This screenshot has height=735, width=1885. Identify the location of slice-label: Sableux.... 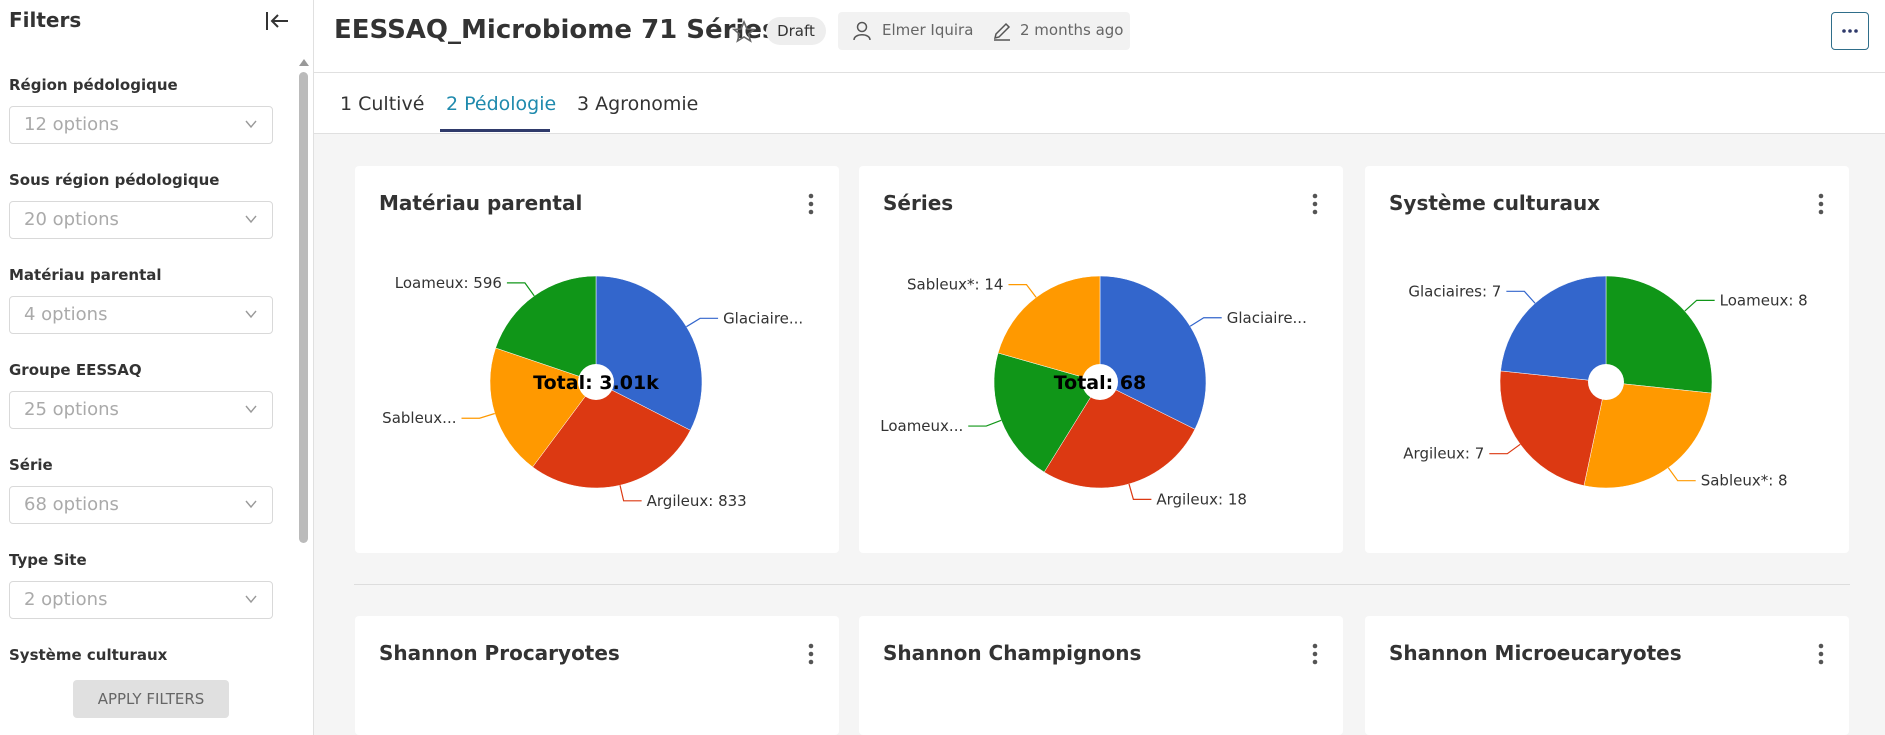
(419, 418).